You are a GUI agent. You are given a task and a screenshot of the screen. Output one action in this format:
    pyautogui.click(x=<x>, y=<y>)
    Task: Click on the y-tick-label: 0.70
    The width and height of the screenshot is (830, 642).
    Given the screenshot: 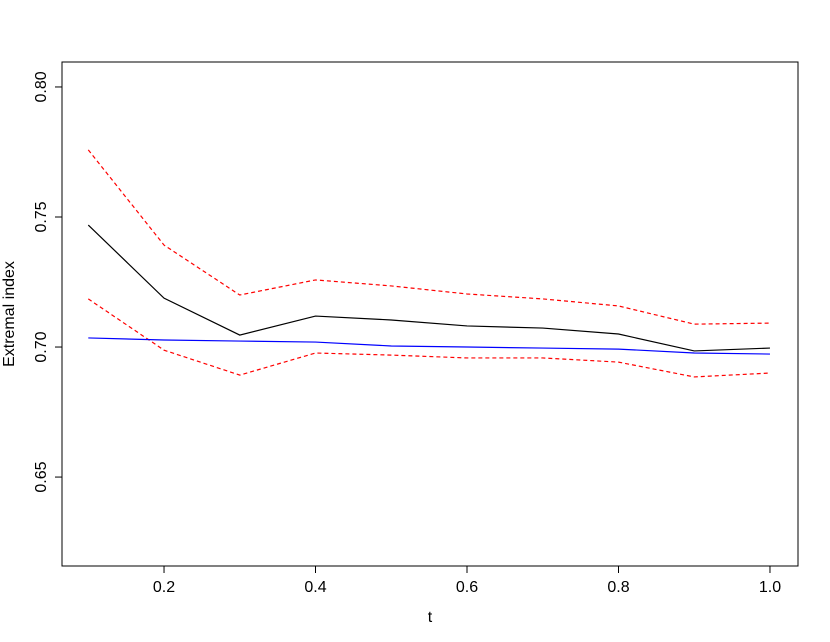 What is the action you would take?
    pyautogui.click(x=41, y=346)
    